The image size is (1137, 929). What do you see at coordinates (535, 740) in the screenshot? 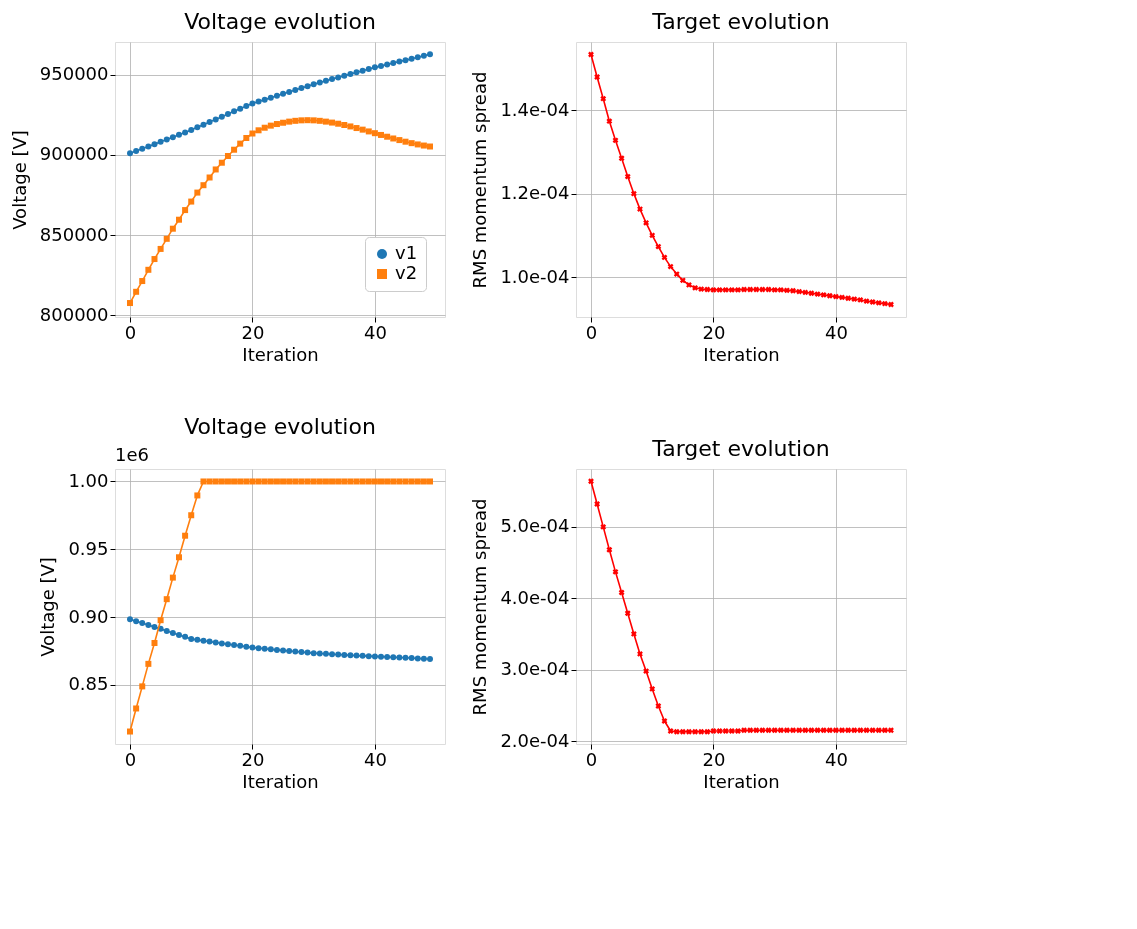
I see `y-tick-label: 2.0e-04` at bounding box center [535, 740].